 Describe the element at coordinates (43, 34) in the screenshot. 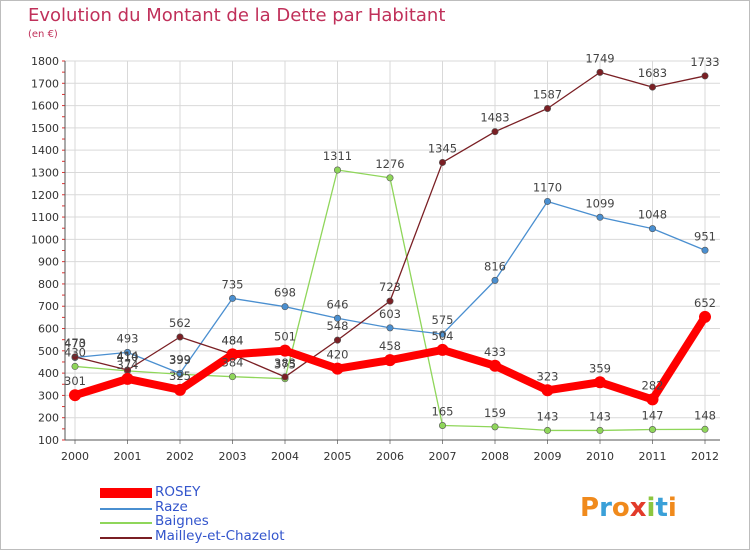

I see `chart-subtitle: (en €)` at that location.